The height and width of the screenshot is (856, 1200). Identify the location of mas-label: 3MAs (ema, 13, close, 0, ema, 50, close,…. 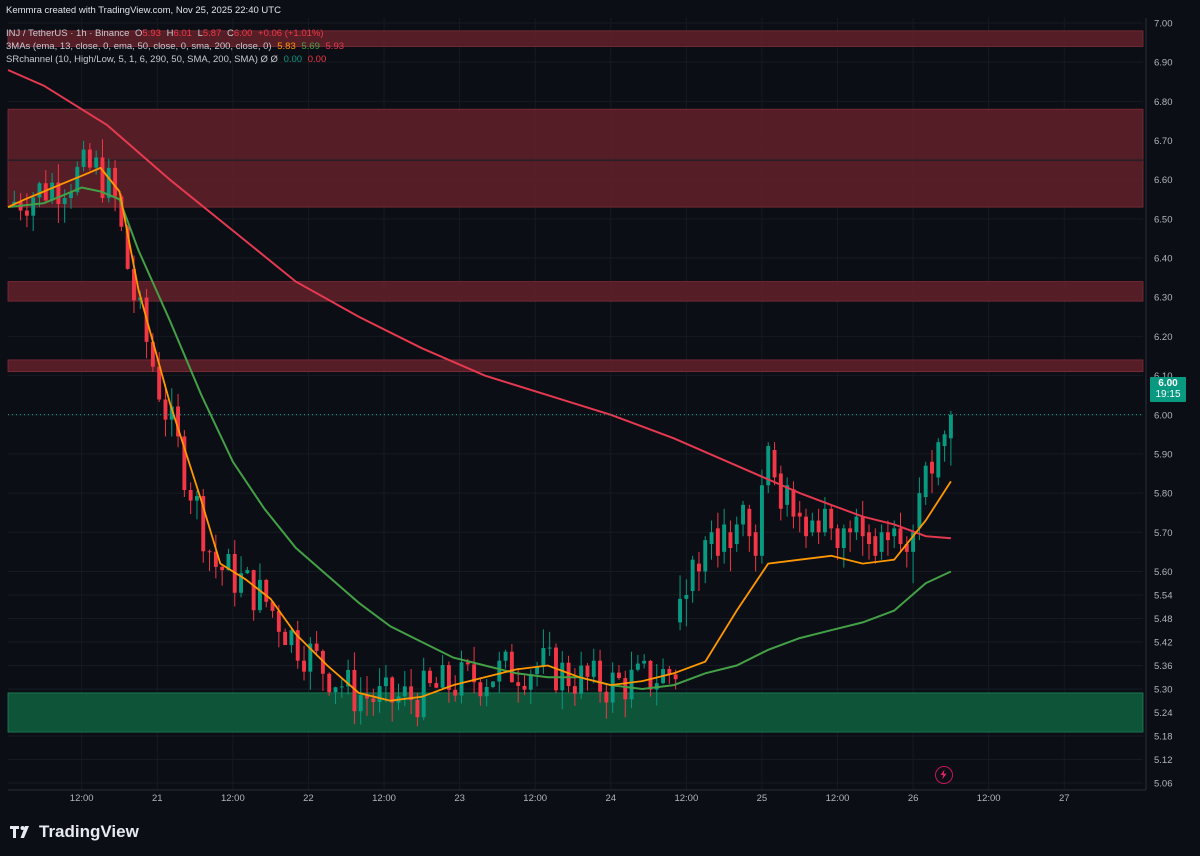
(139, 46).